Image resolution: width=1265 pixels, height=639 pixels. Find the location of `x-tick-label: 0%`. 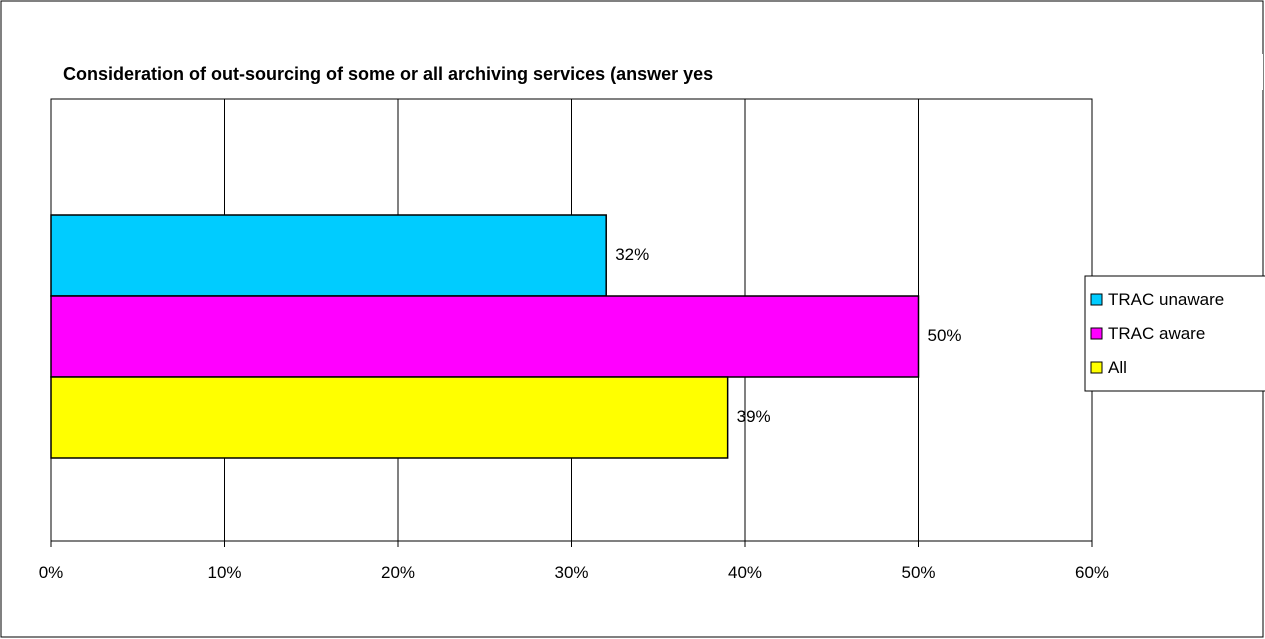

x-tick-label: 0% is located at coordinates (51, 572).